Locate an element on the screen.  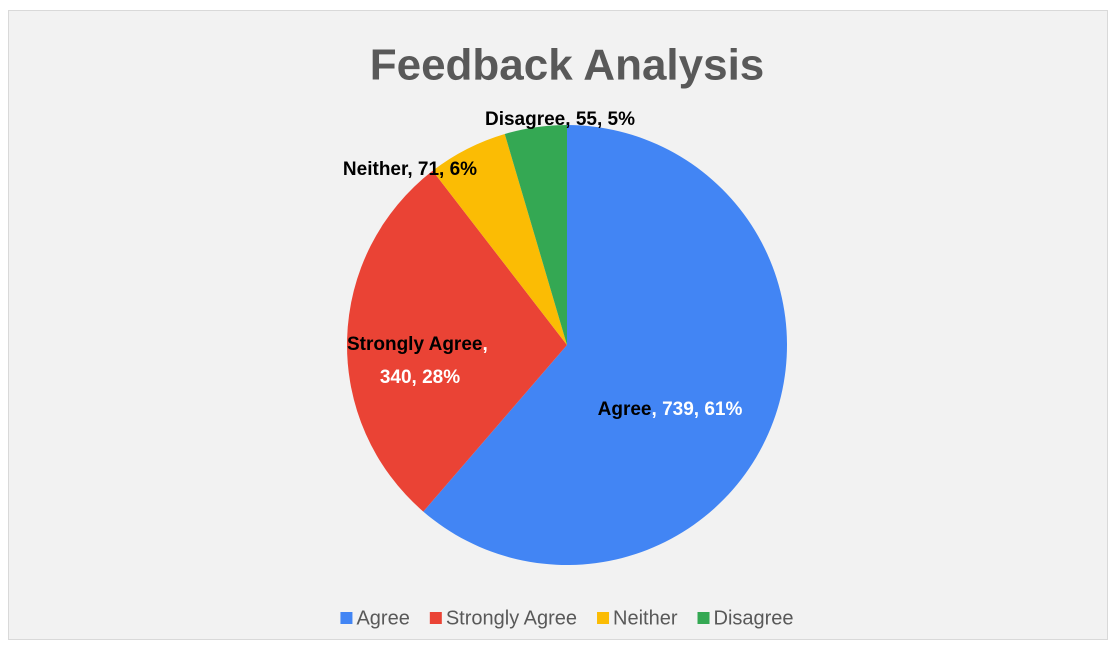
data-label-part: 5% is located at coordinates (622, 119).